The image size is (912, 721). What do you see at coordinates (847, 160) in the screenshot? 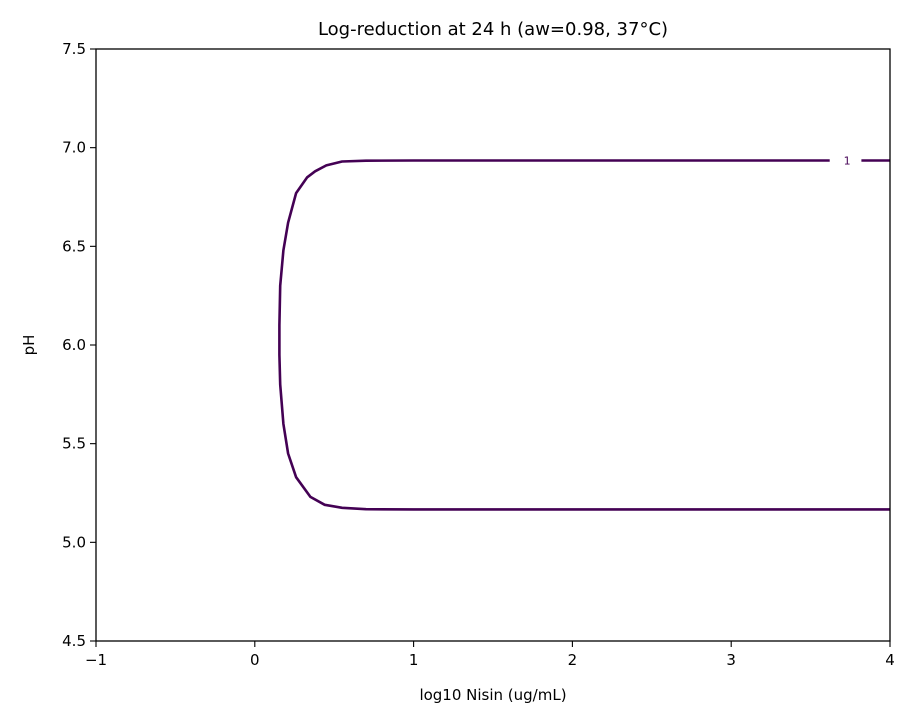
I see `contour-level-label: 1` at bounding box center [847, 160].